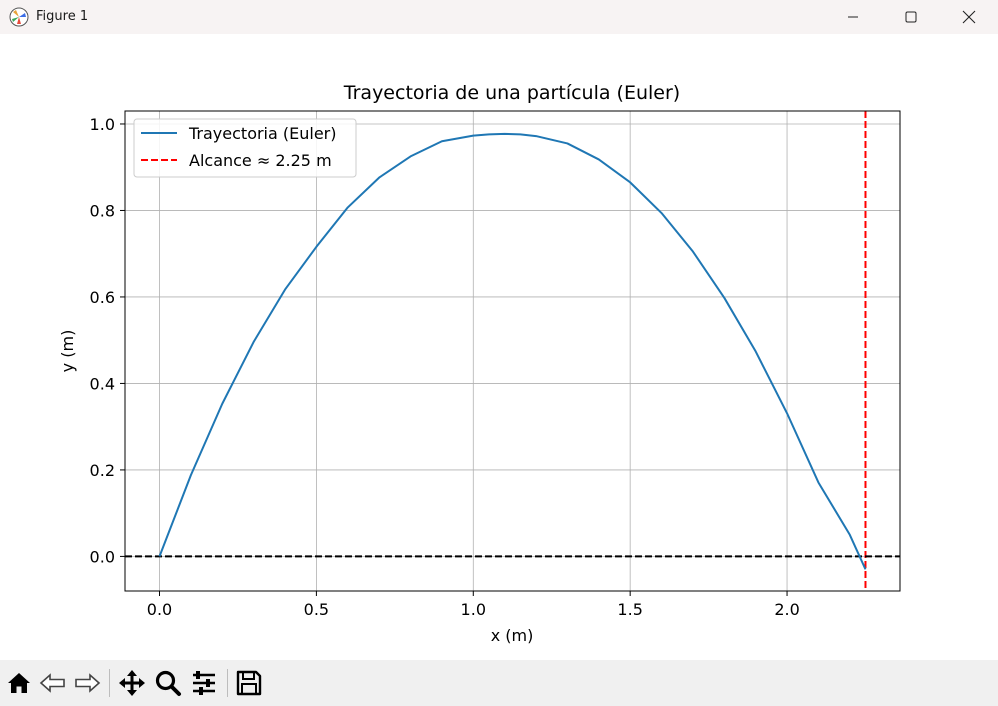 Image resolution: width=998 pixels, height=706 pixels. I want to click on configure-subplots-button, so click(204, 683).